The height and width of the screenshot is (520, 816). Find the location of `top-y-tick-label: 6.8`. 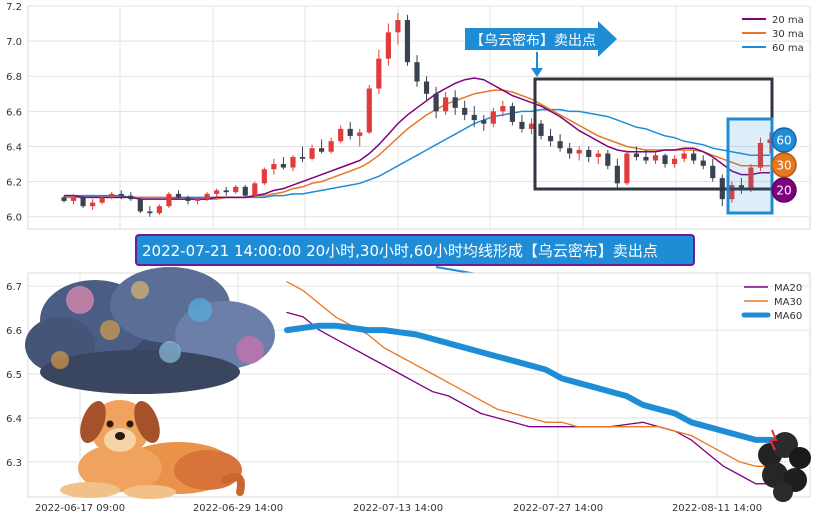

top-y-tick-label: 6.8 is located at coordinates (14, 77).